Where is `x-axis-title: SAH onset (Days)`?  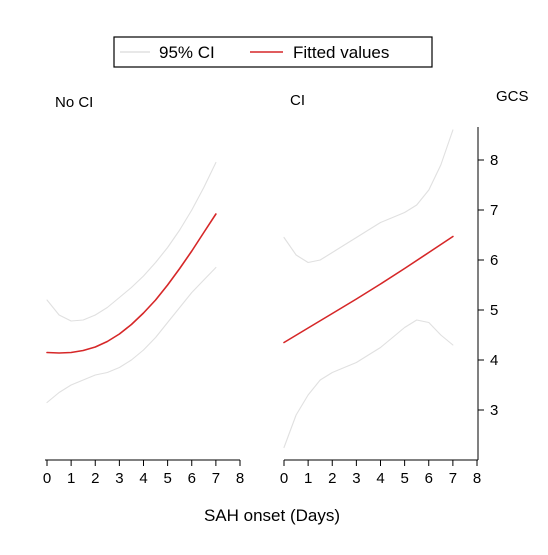 x-axis-title: SAH onset (Days) is located at coordinates (272, 515).